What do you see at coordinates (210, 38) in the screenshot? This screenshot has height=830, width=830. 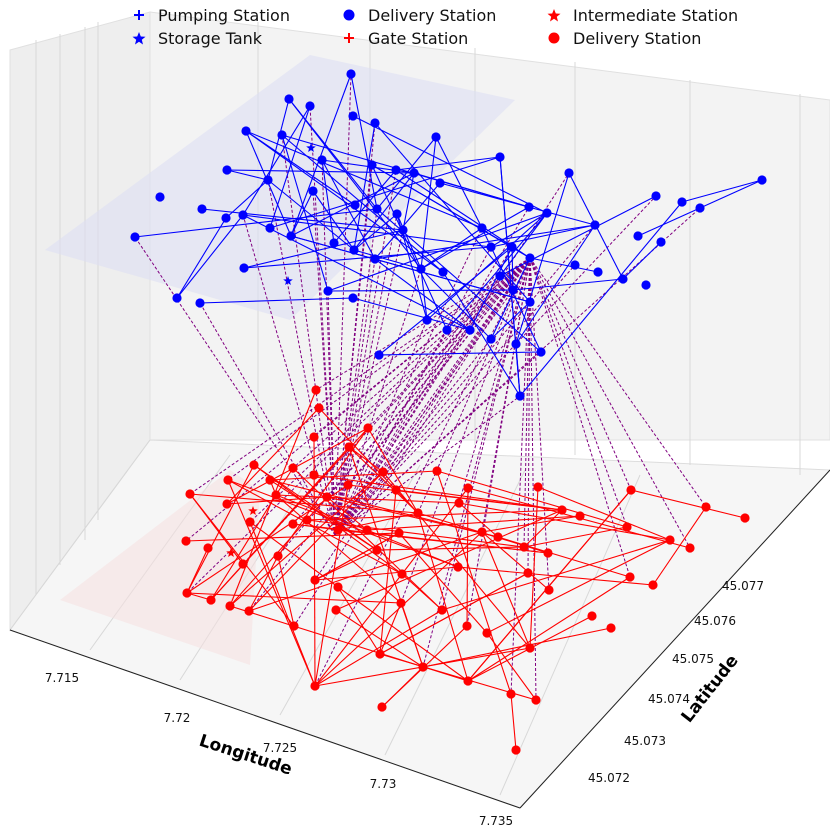 I see `legend-label: Storage Tank` at bounding box center [210, 38].